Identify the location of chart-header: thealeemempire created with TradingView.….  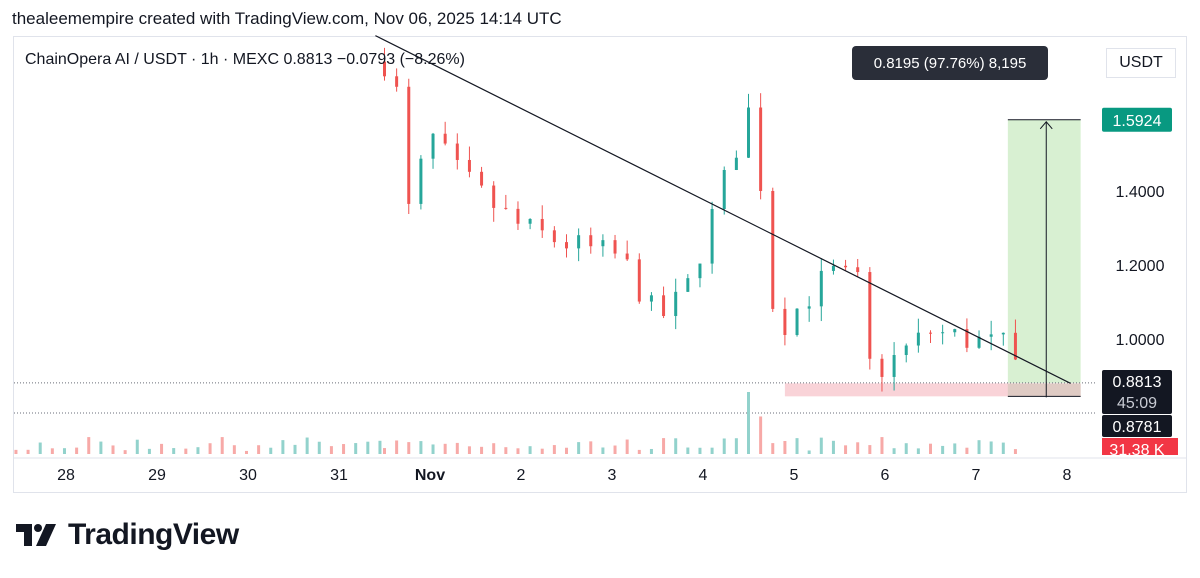
(287, 18).